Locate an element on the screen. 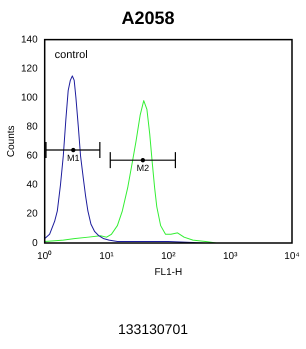 This screenshot has width=306, height=349. x-tick-label: 10¹ is located at coordinates (106, 256).